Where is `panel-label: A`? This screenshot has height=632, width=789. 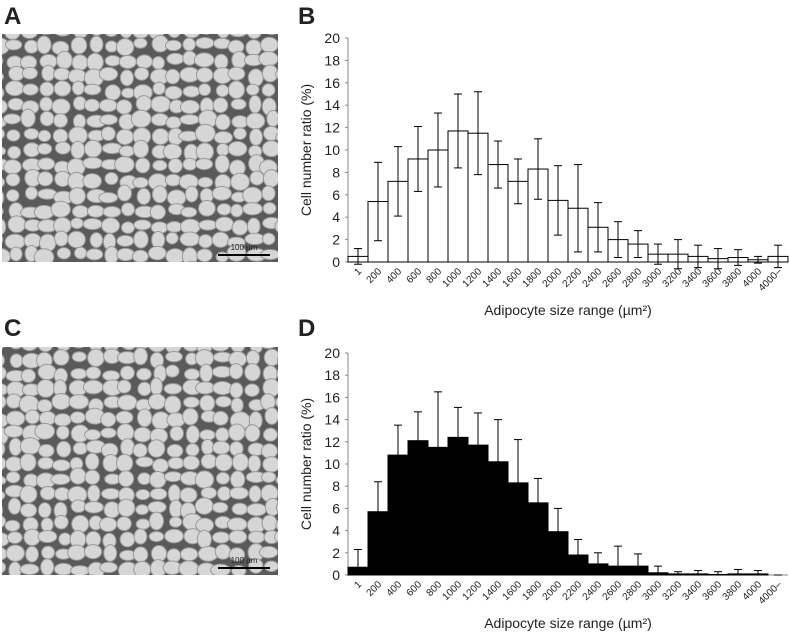 panel-label: A is located at coordinates (12, 16).